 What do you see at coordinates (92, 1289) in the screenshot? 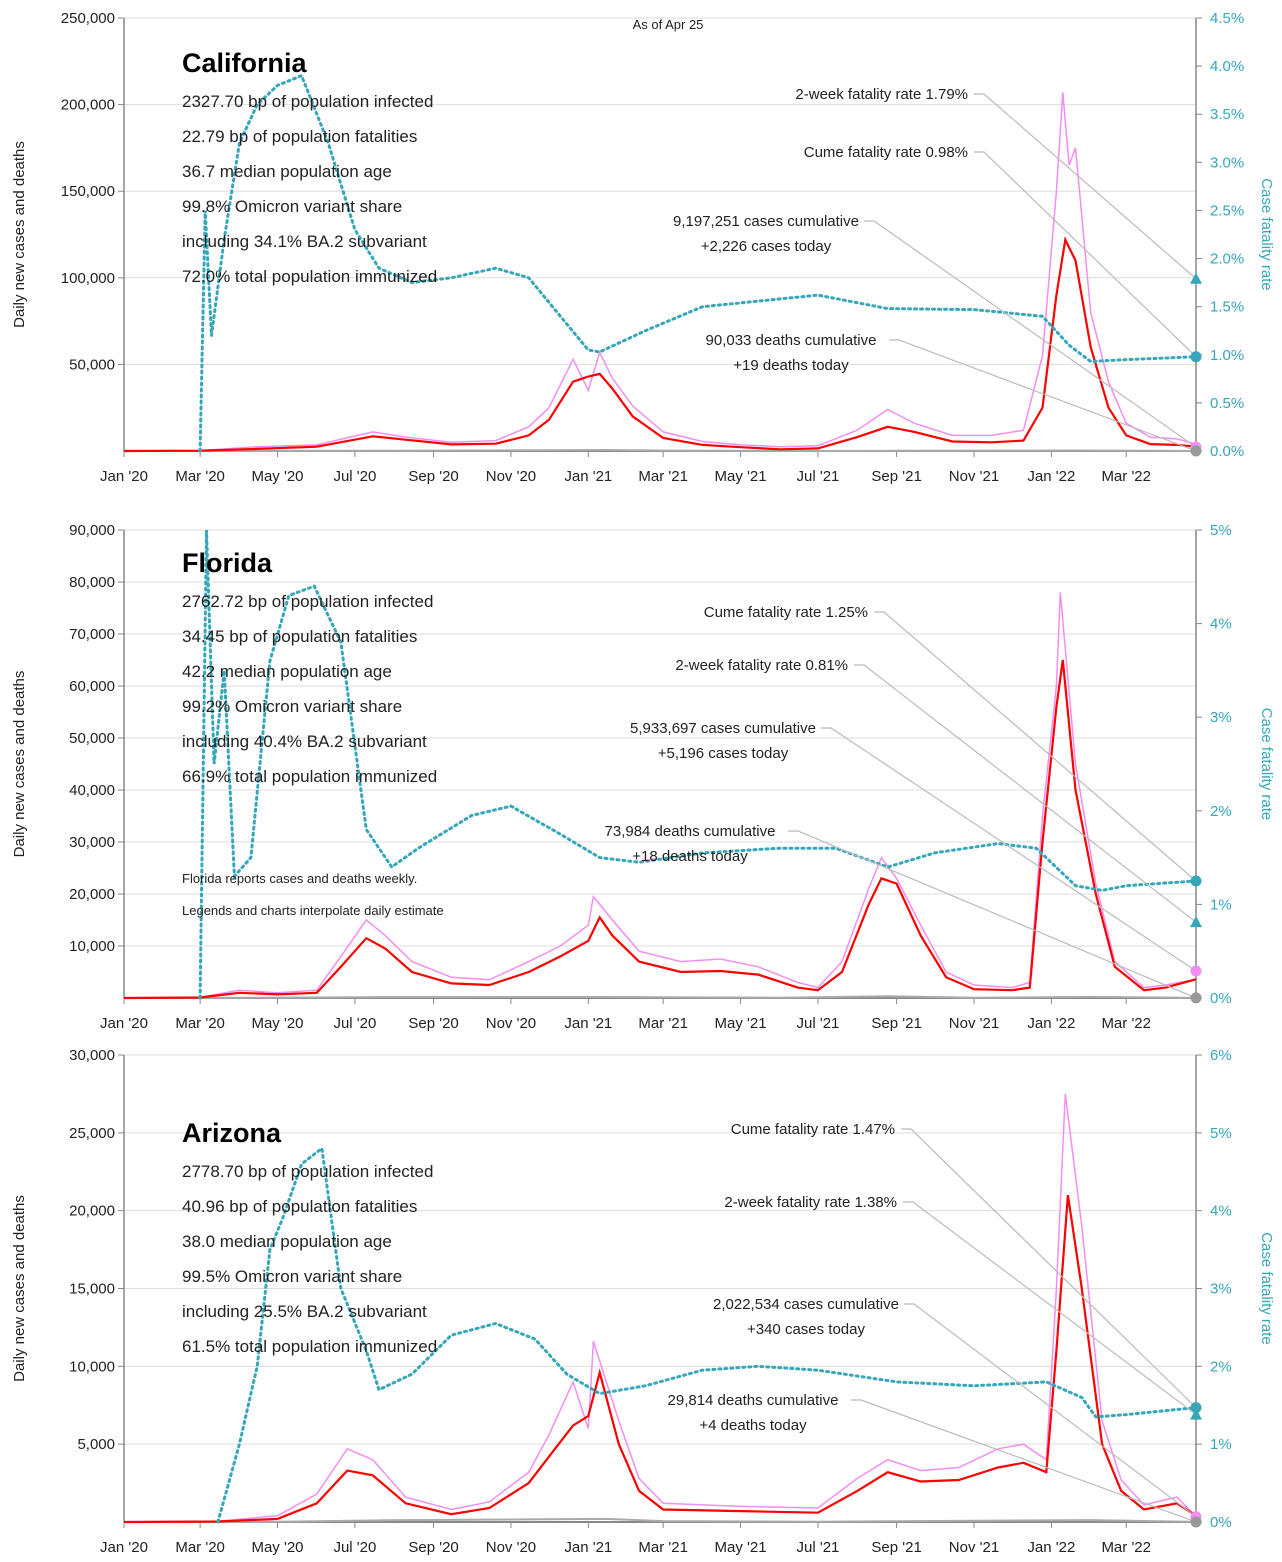
I see `y-tick-label: 15,000` at bounding box center [92, 1289].